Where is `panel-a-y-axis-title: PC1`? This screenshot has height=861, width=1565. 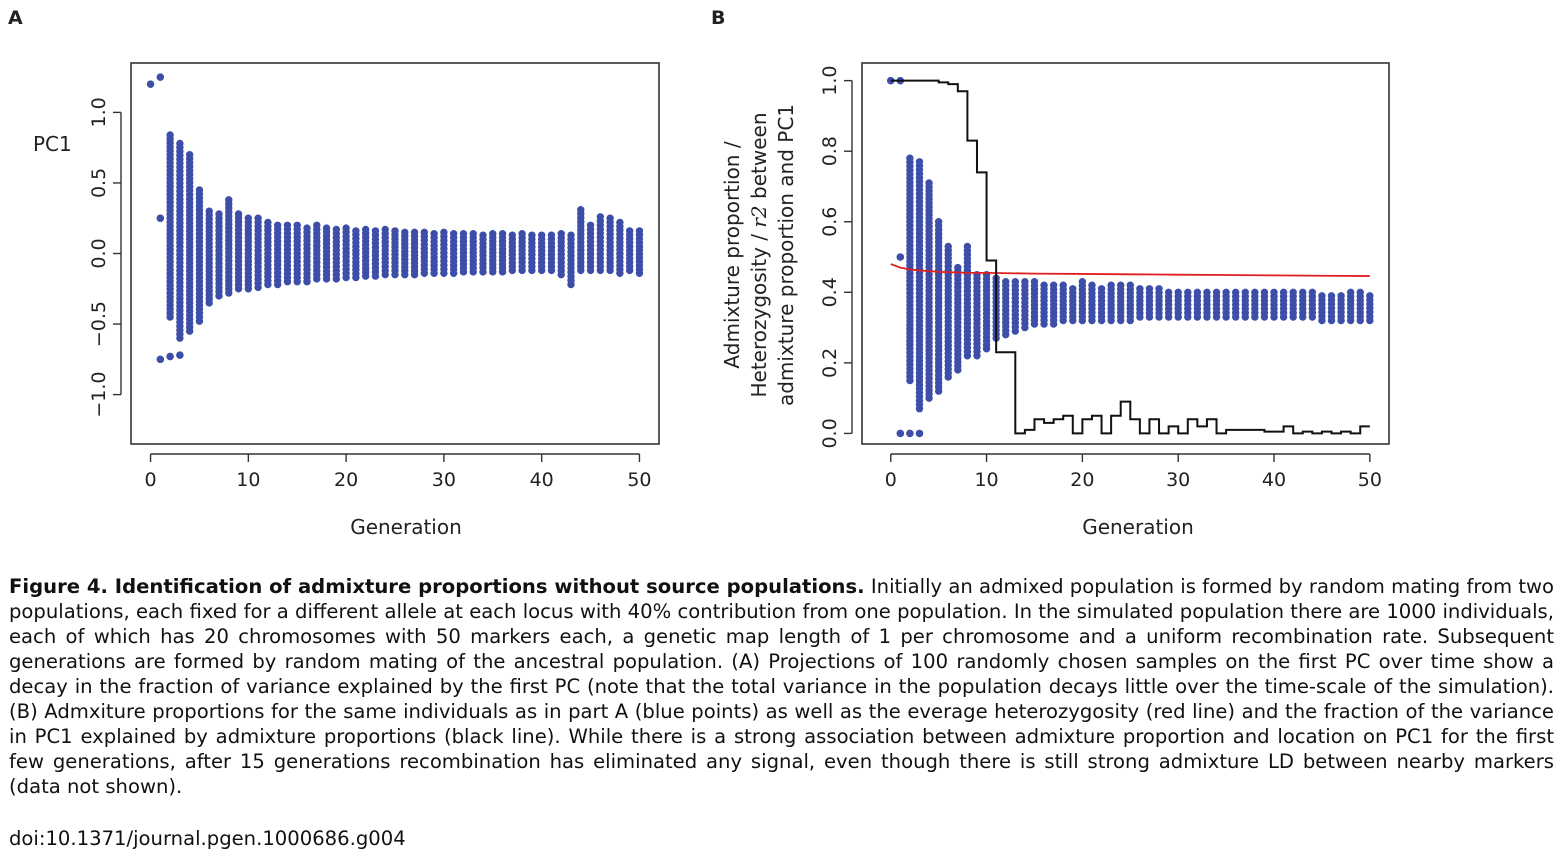 panel-a-y-axis-title: PC1 is located at coordinates (52, 144).